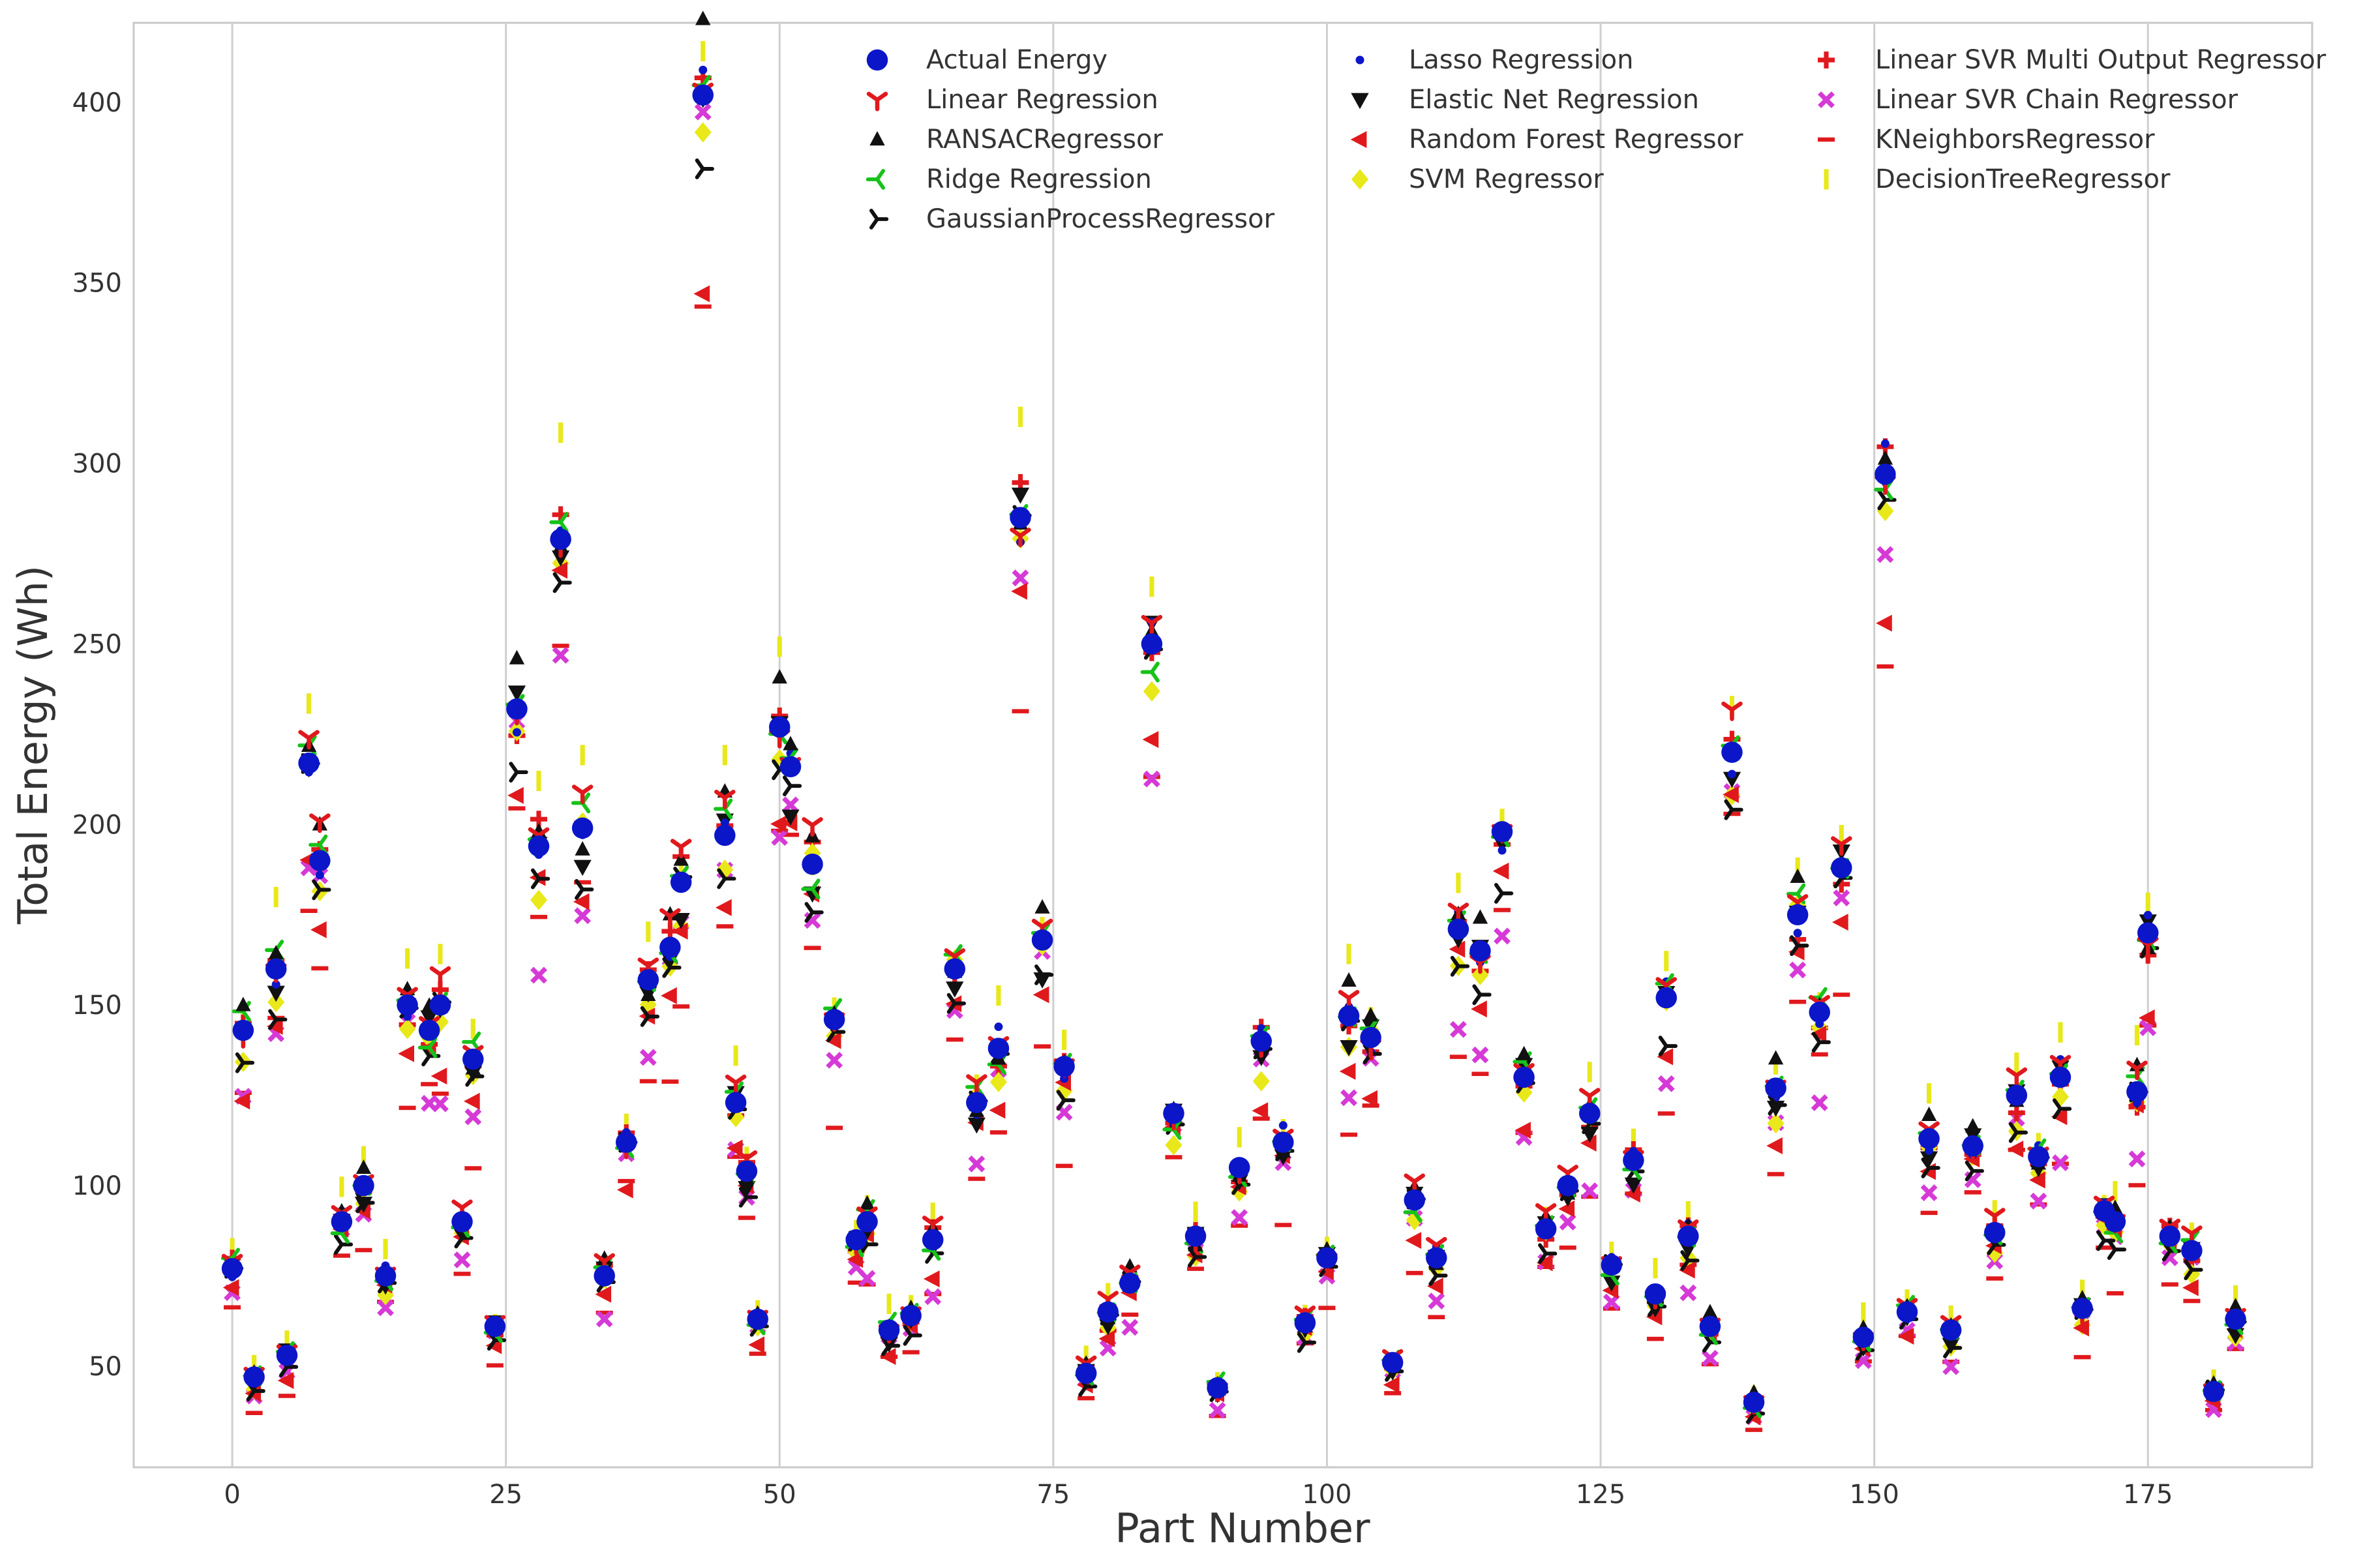 This screenshot has width=2380, height=1554. What do you see at coordinates (879, 219) in the screenshot?
I see `legend-marker` at bounding box center [879, 219].